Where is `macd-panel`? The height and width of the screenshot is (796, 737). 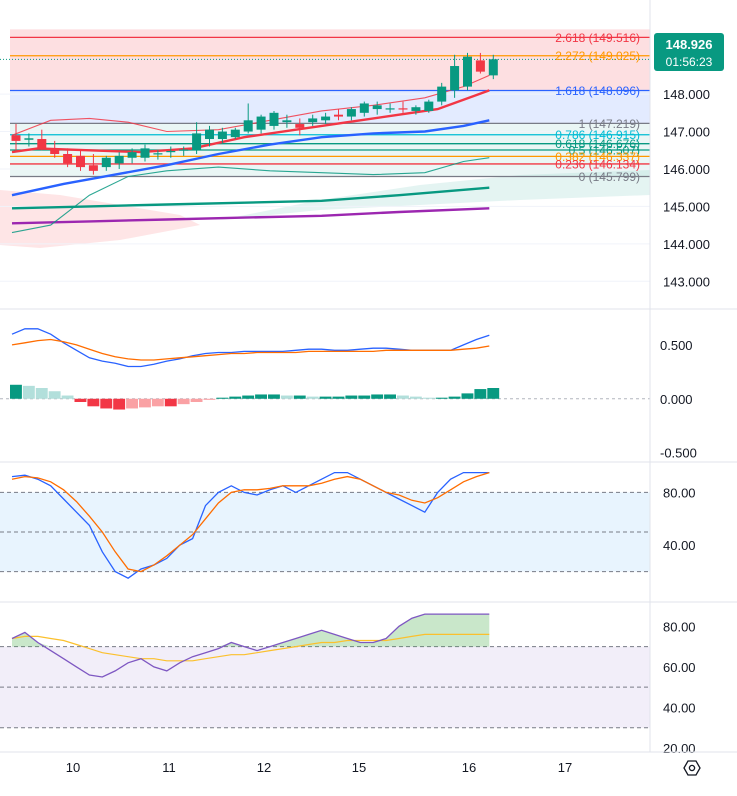
macd-panel is located at coordinates (325, 369).